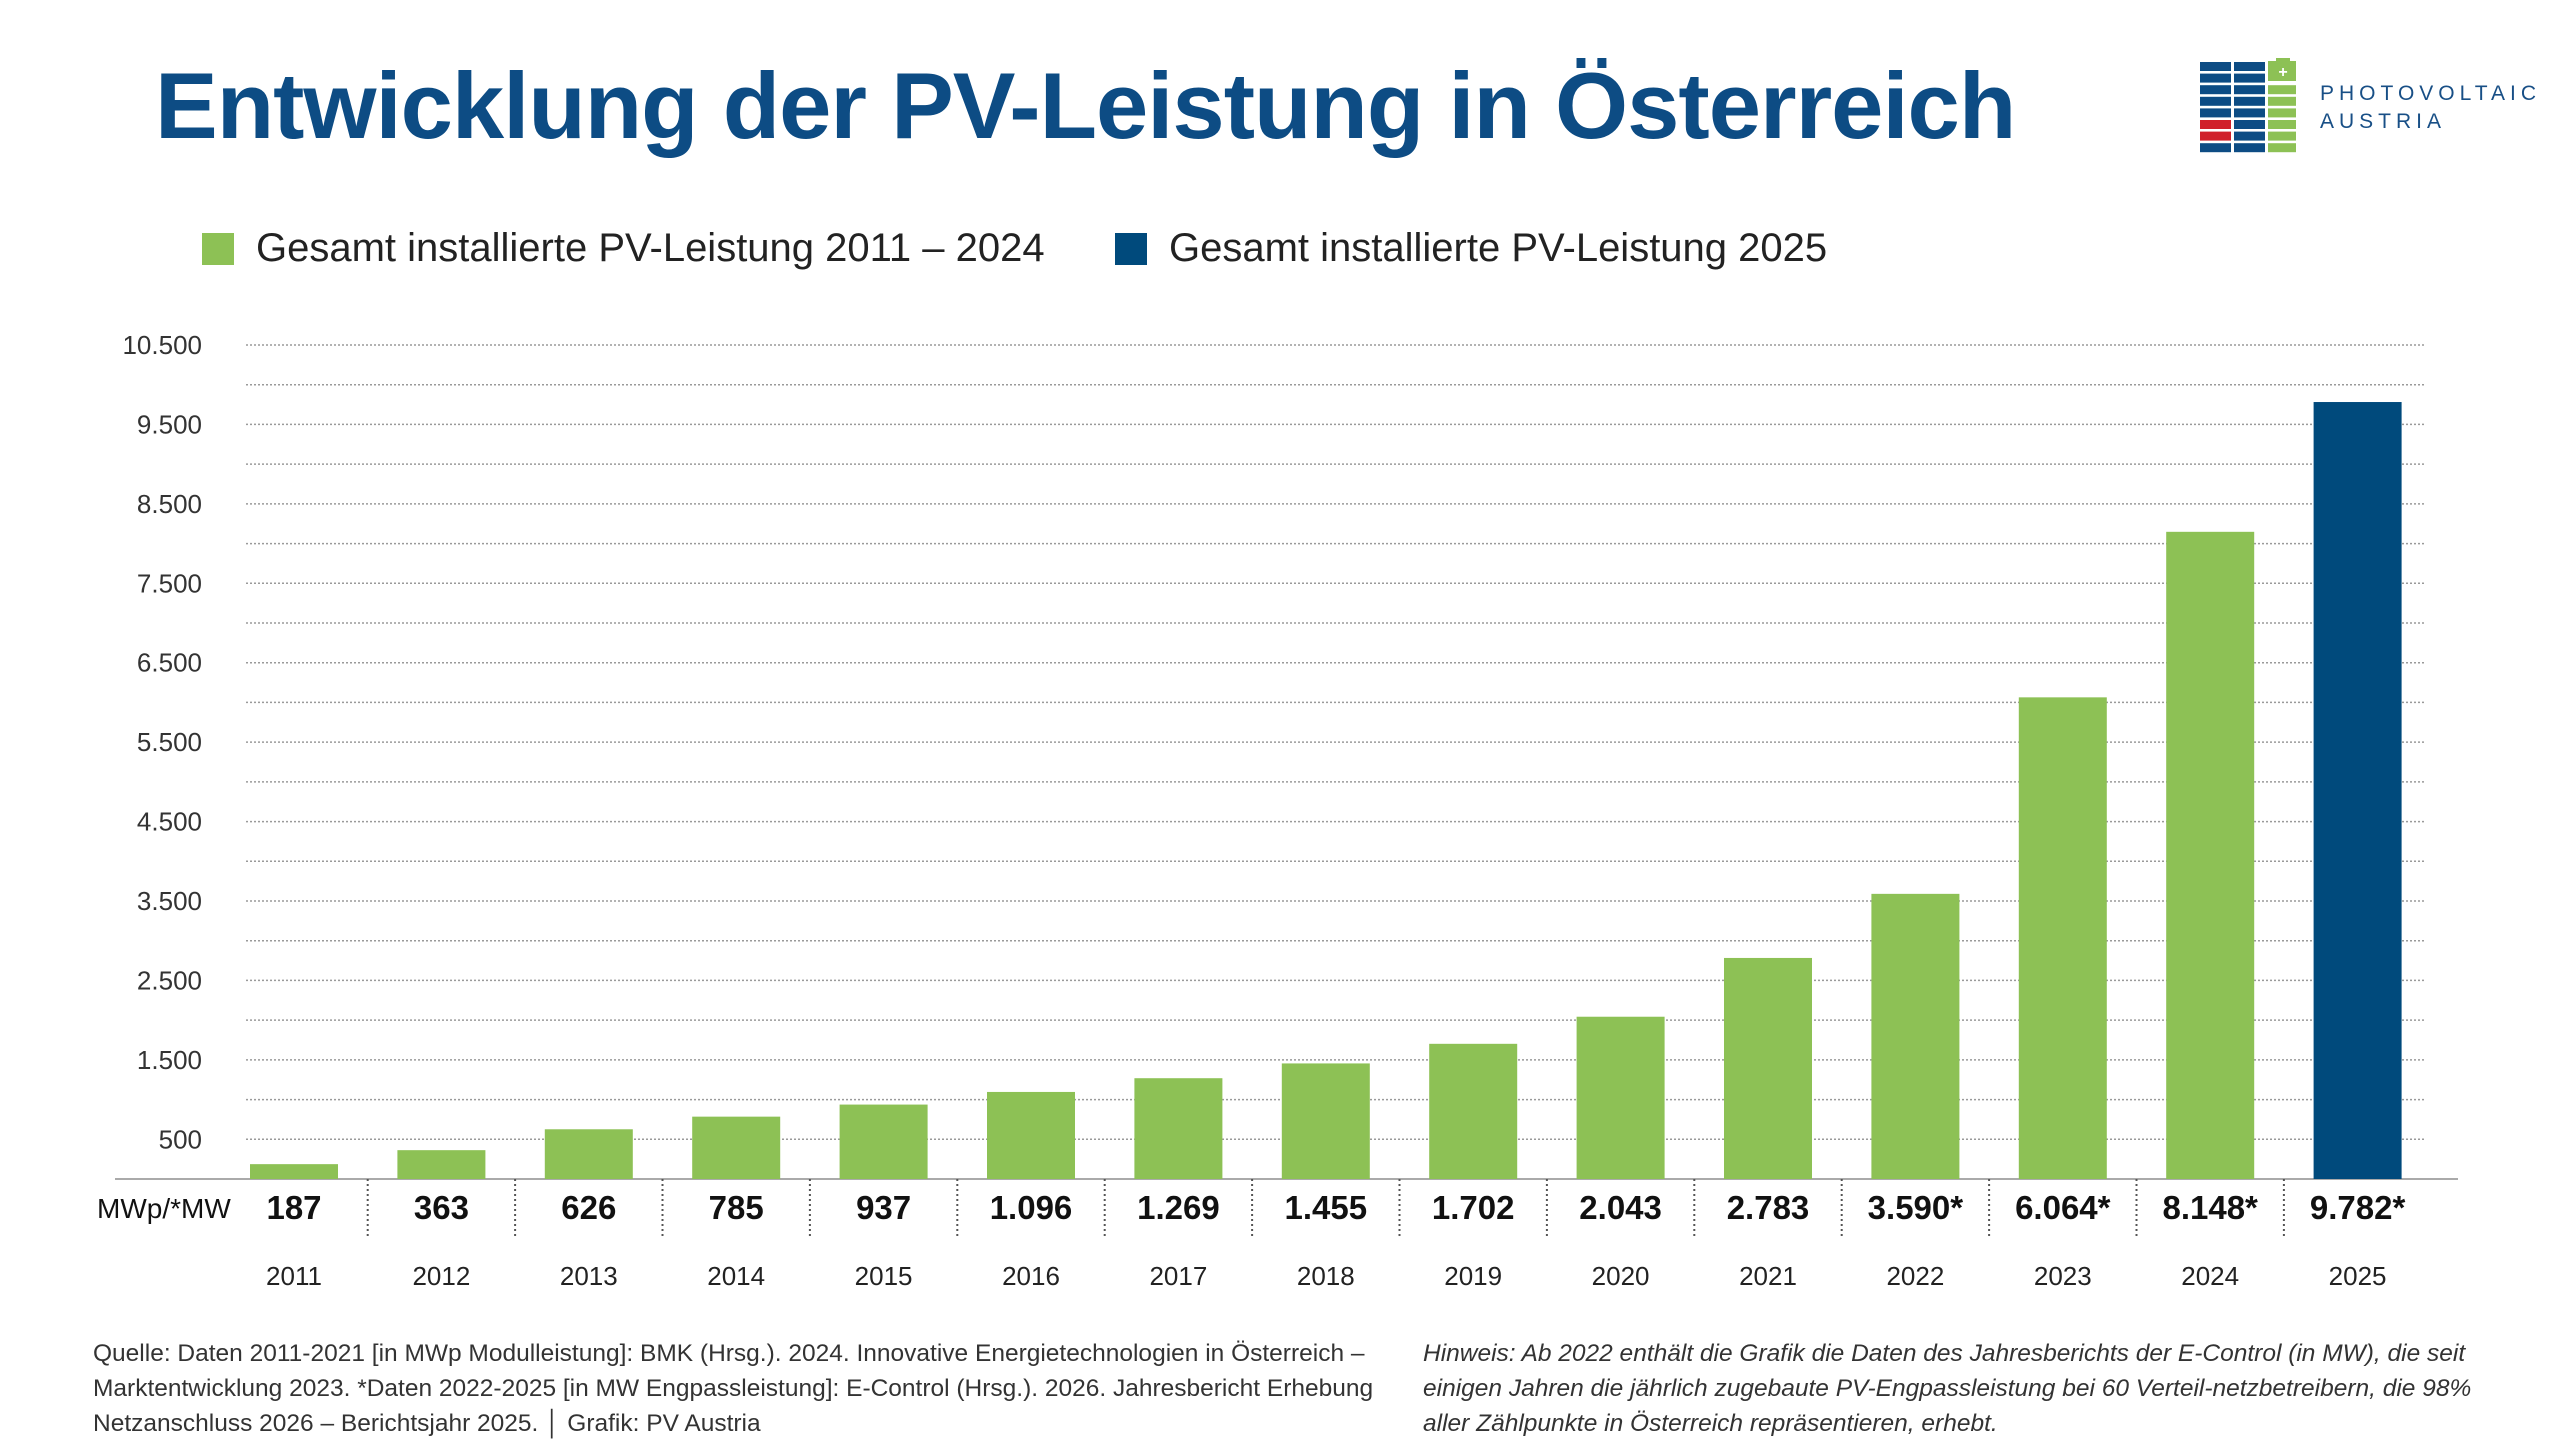 The image size is (2560, 1441). What do you see at coordinates (1620, 1207) in the screenshot?
I see `value-label: 2.043` at bounding box center [1620, 1207].